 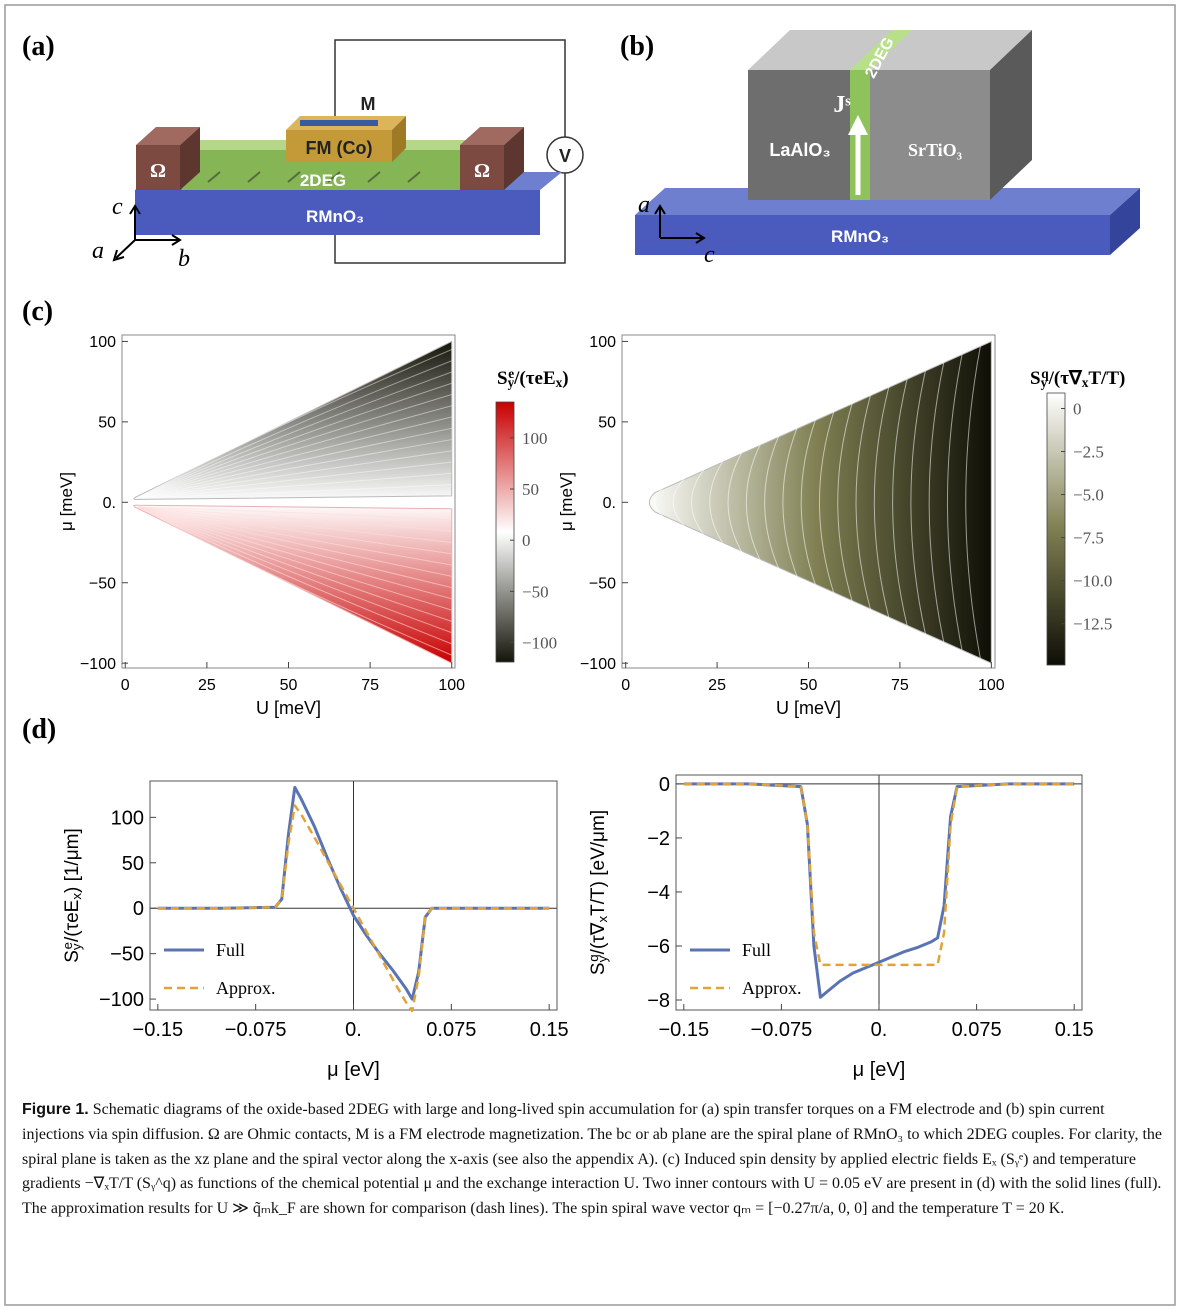 What do you see at coordinates (535, 591) in the screenshot?
I see `colorbar-tick-label: −50` at bounding box center [535, 591].